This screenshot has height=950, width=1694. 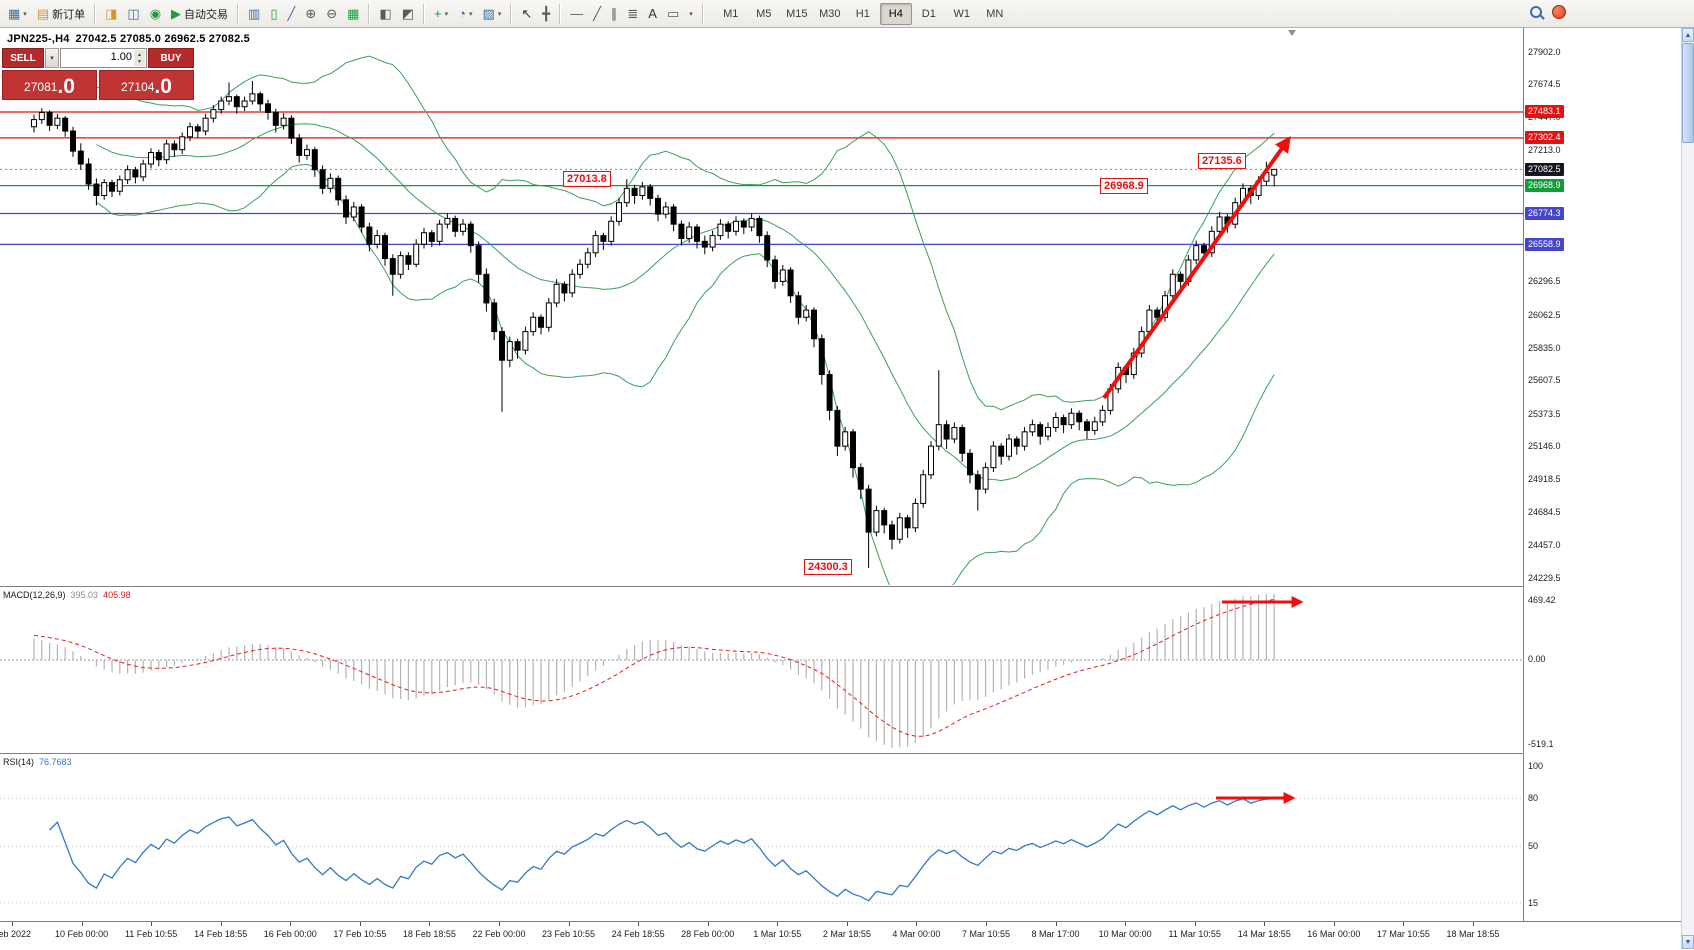 I want to click on cascade-windows-icon: ◧, so click(x=385, y=13).